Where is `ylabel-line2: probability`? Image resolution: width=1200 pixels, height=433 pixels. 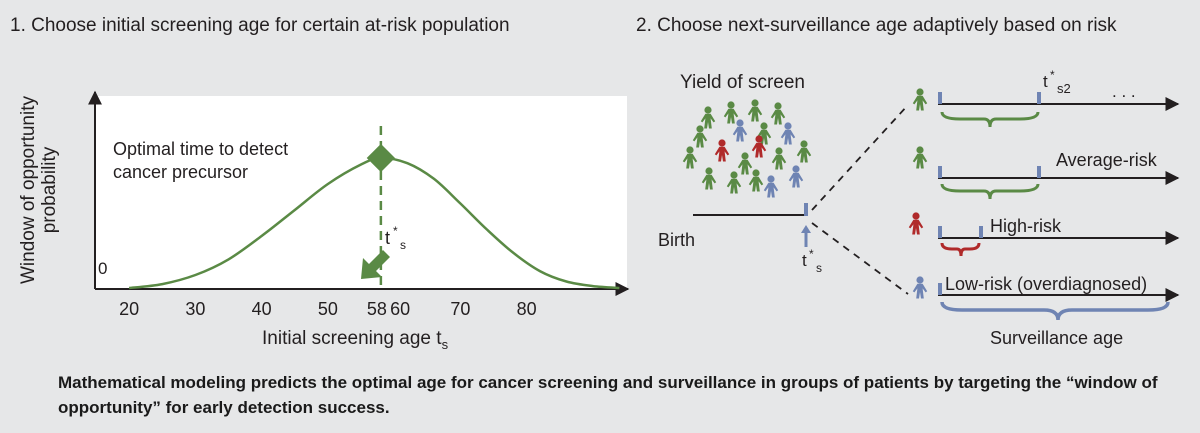 ylabel-line2: probability is located at coordinates (49, 189).